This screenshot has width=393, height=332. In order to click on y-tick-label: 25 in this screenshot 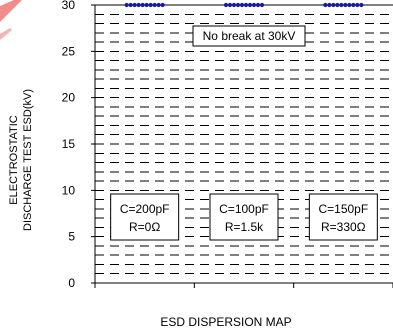, I will do `click(69, 51)`.